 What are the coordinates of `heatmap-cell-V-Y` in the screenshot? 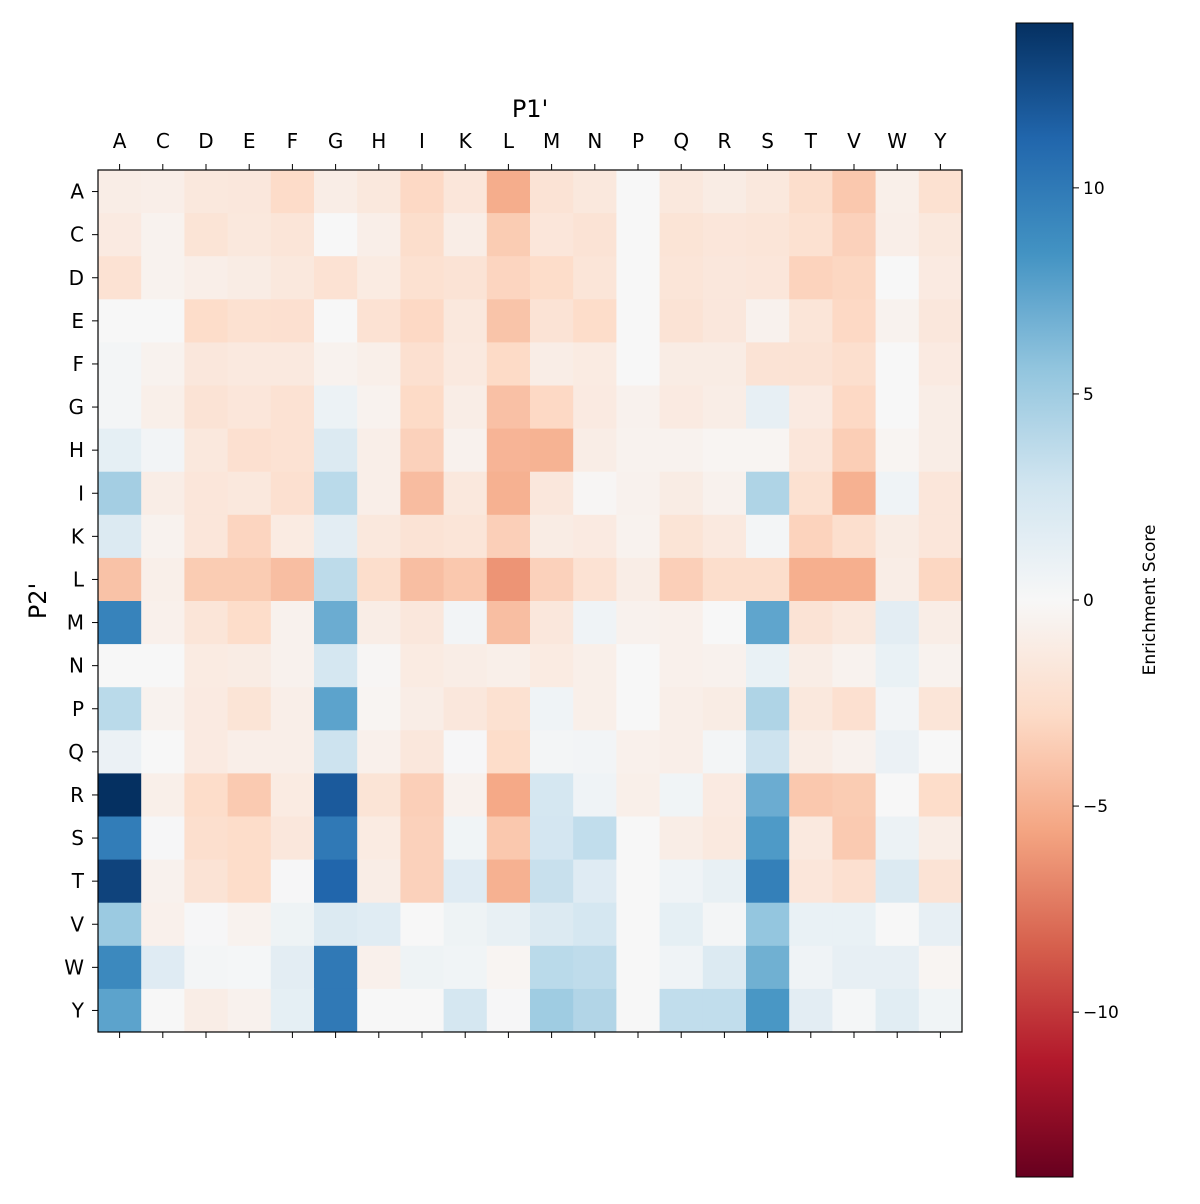 It's located at (940, 924).